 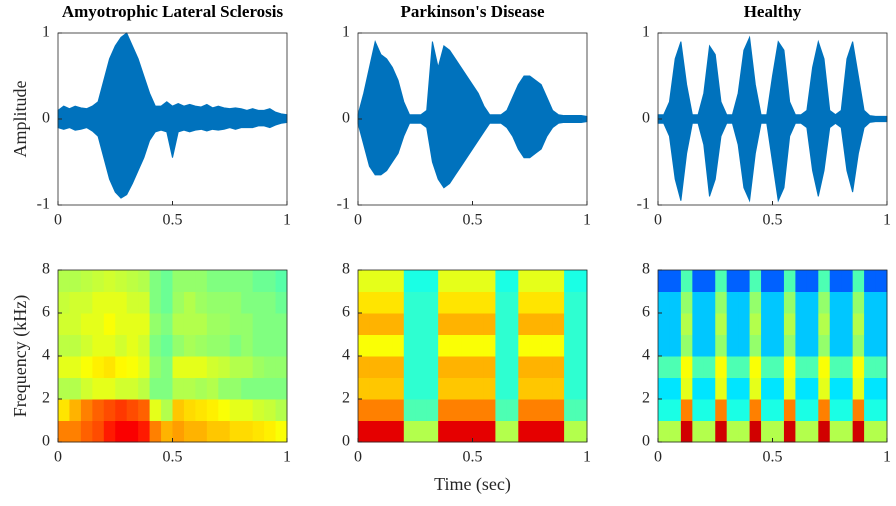 I want to click on x-tick-label: 1, so click(x=287, y=457).